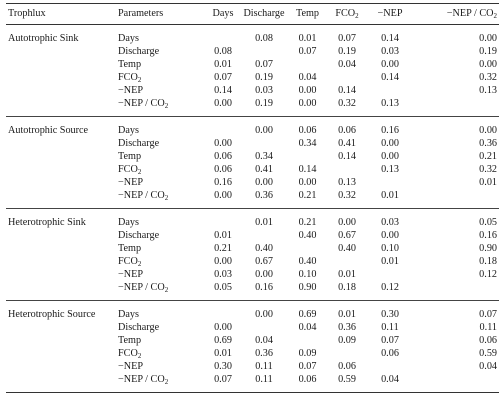  I want to click on value-cell-fco2: 0.09, so click(347, 340).